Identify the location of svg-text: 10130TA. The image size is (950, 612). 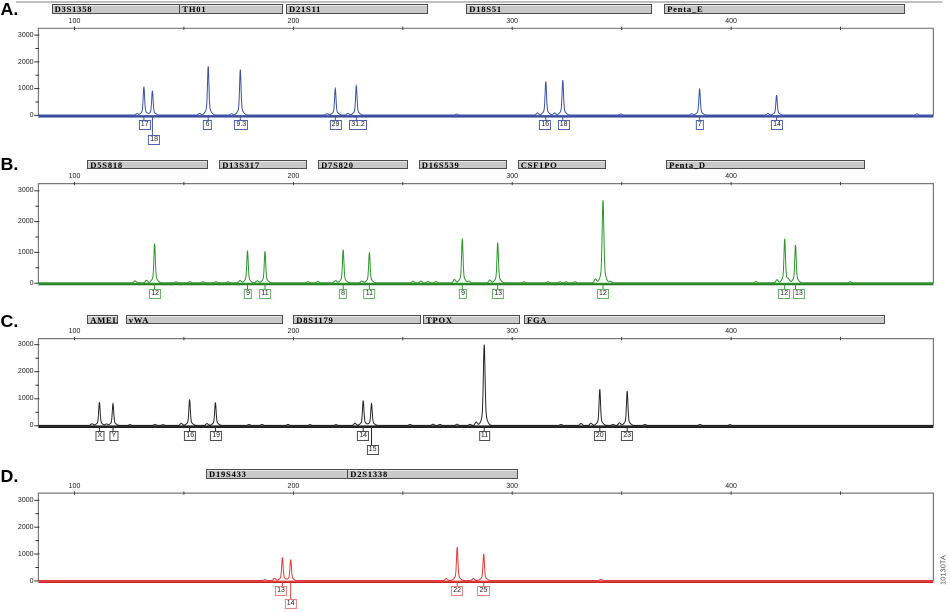
(943, 570).